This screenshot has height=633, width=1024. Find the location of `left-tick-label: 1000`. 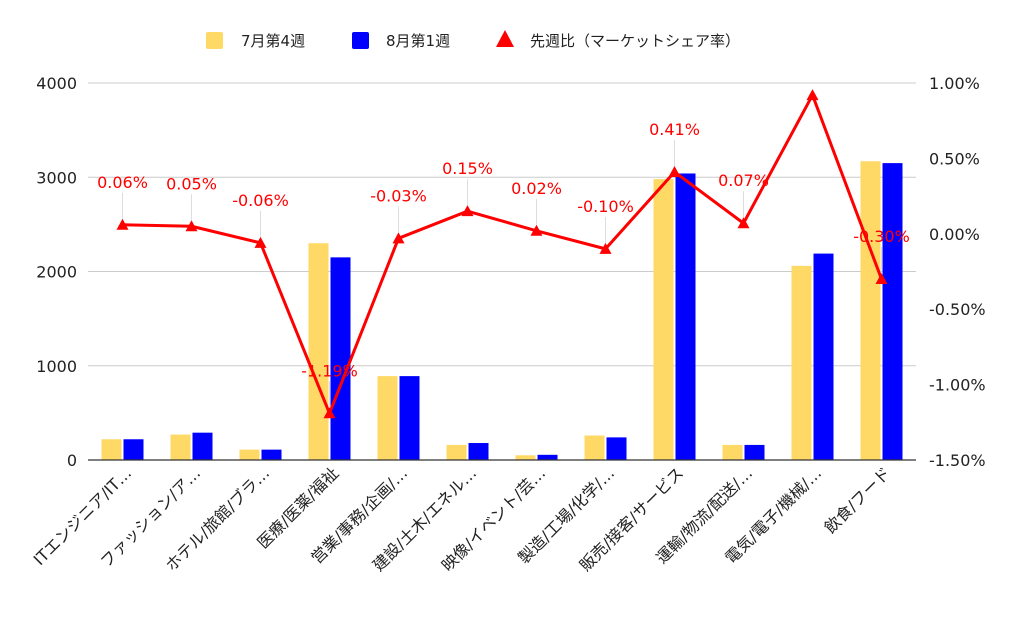

left-tick-label: 1000 is located at coordinates (56, 366).